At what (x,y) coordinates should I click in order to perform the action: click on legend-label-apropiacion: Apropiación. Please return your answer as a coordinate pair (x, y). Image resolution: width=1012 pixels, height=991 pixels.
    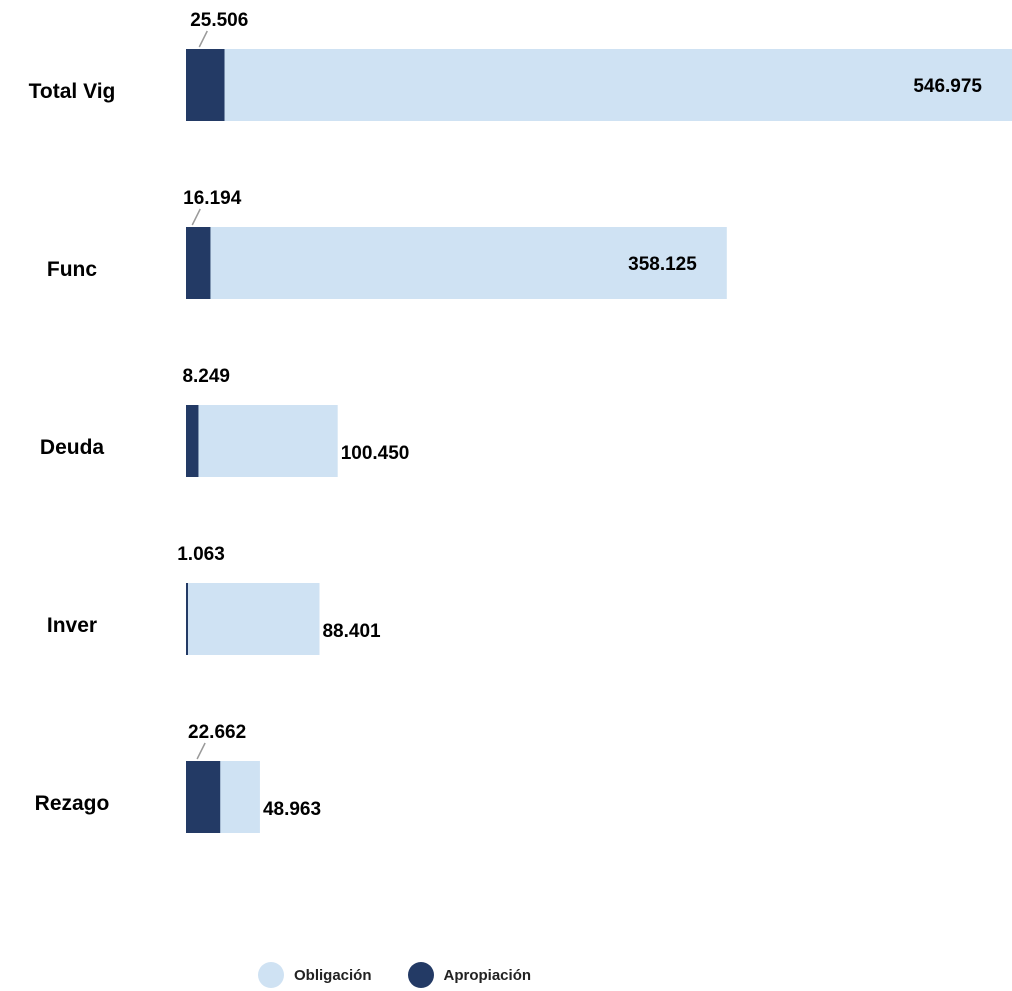
    Looking at the image, I should click on (487, 975).